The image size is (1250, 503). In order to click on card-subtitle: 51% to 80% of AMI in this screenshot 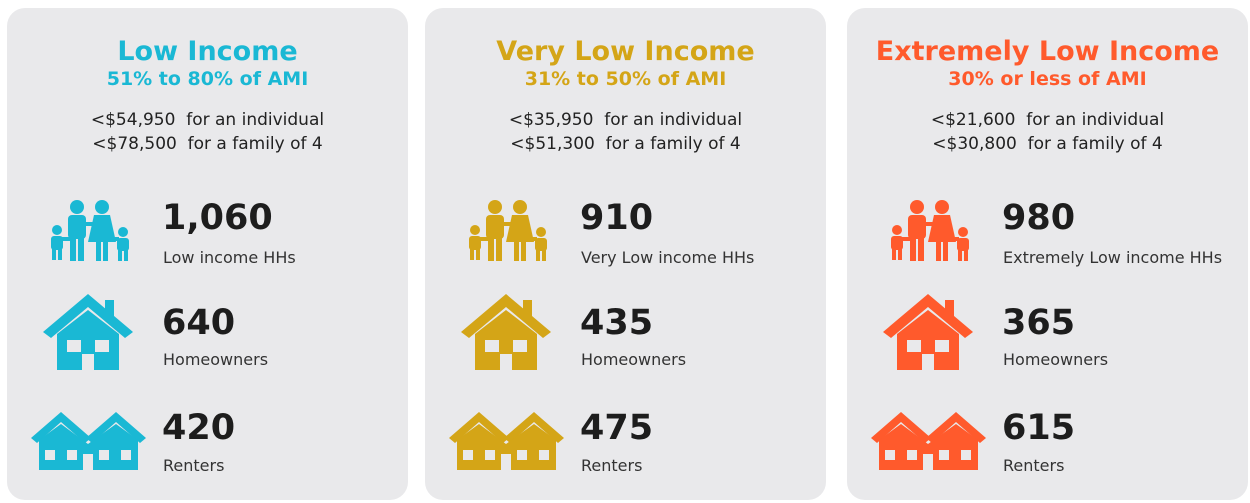, I will do `click(207, 79)`.